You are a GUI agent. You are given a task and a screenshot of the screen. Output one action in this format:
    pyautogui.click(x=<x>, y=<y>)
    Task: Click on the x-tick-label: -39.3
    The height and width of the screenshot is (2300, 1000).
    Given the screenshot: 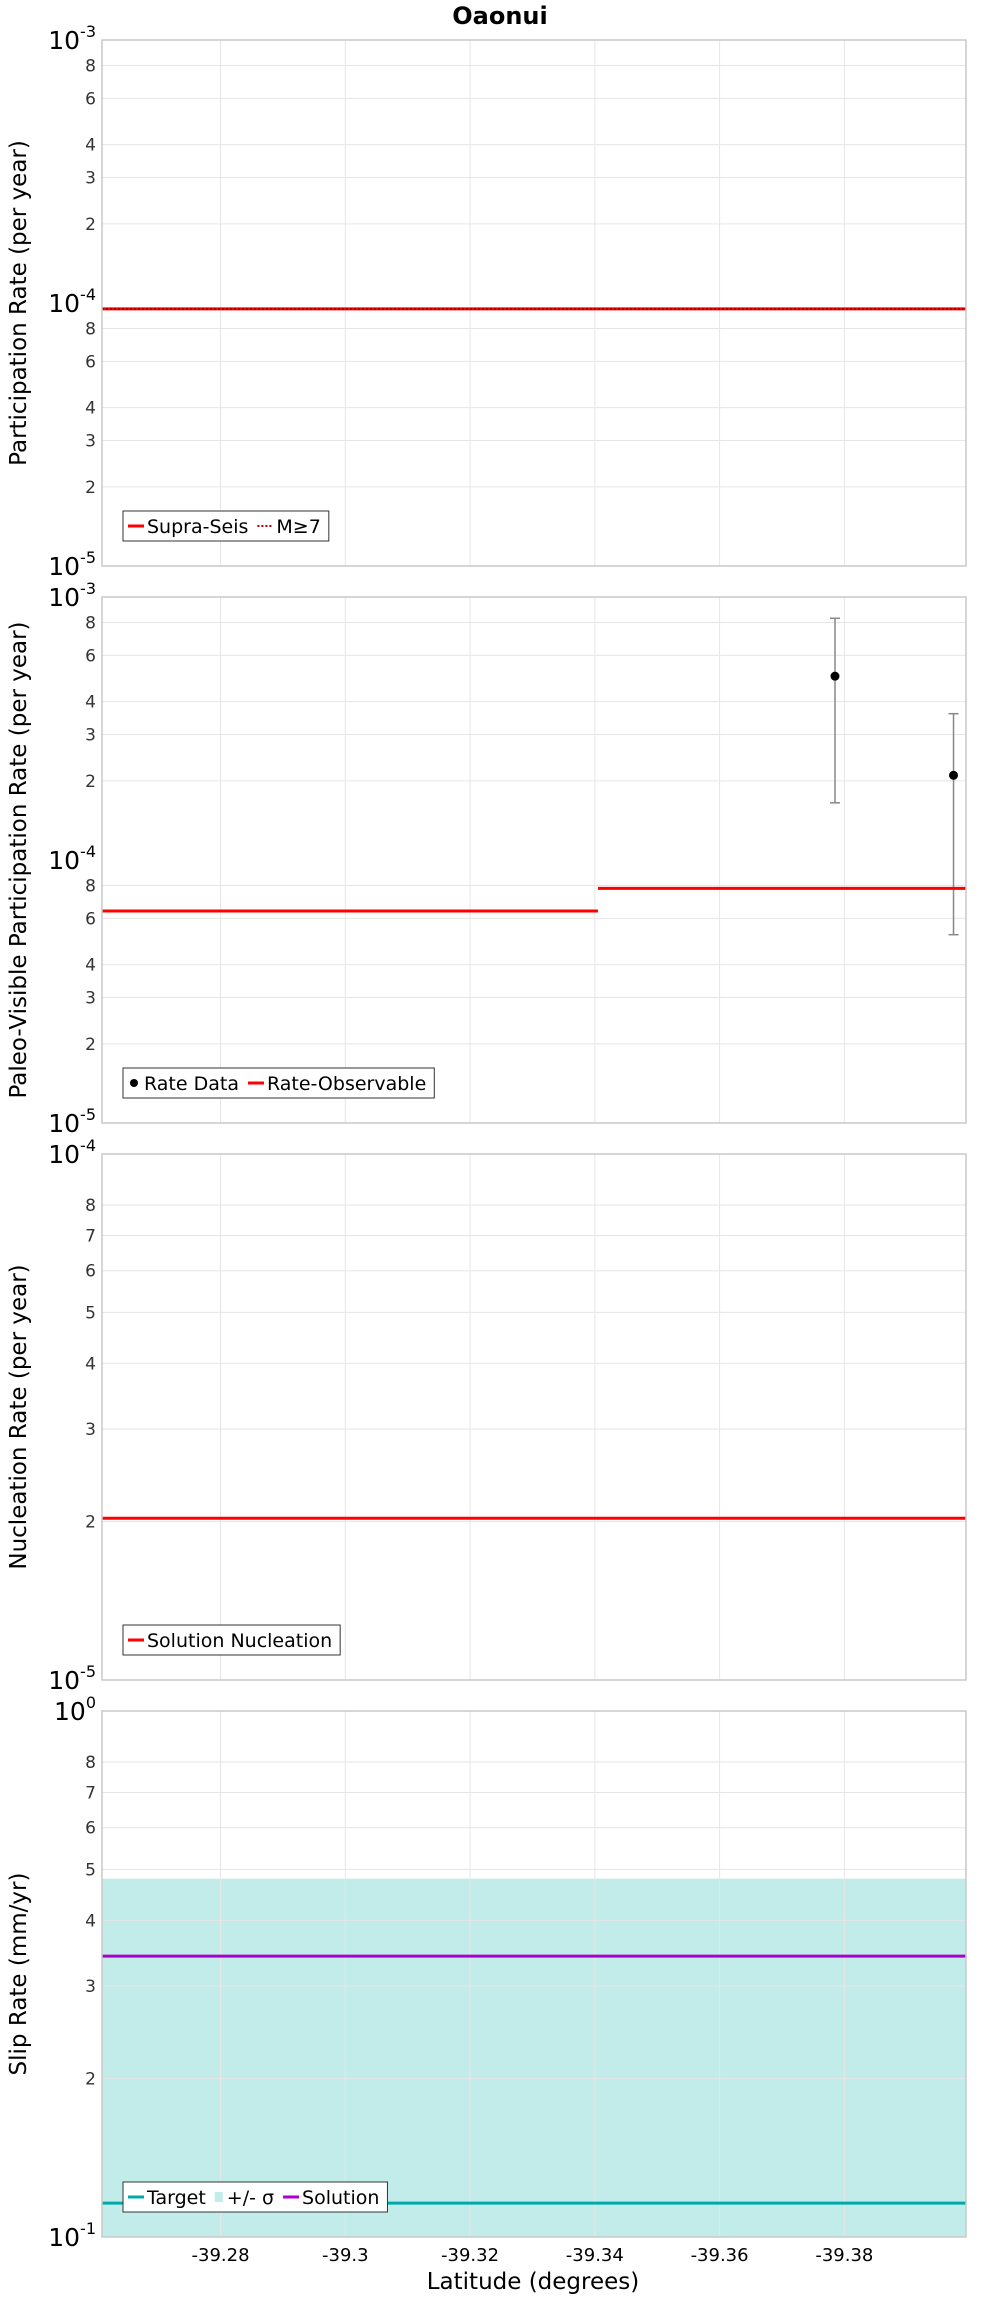 What is the action you would take?
    pyautogui.click(x=345, y=2255)
    